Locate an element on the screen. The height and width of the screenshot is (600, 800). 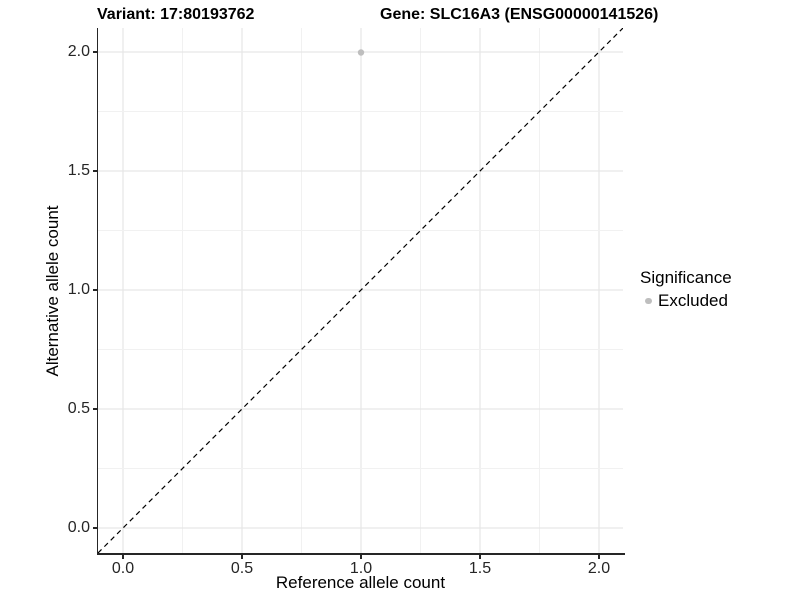
legend-title: Significance is located at coordinates (686, 277).